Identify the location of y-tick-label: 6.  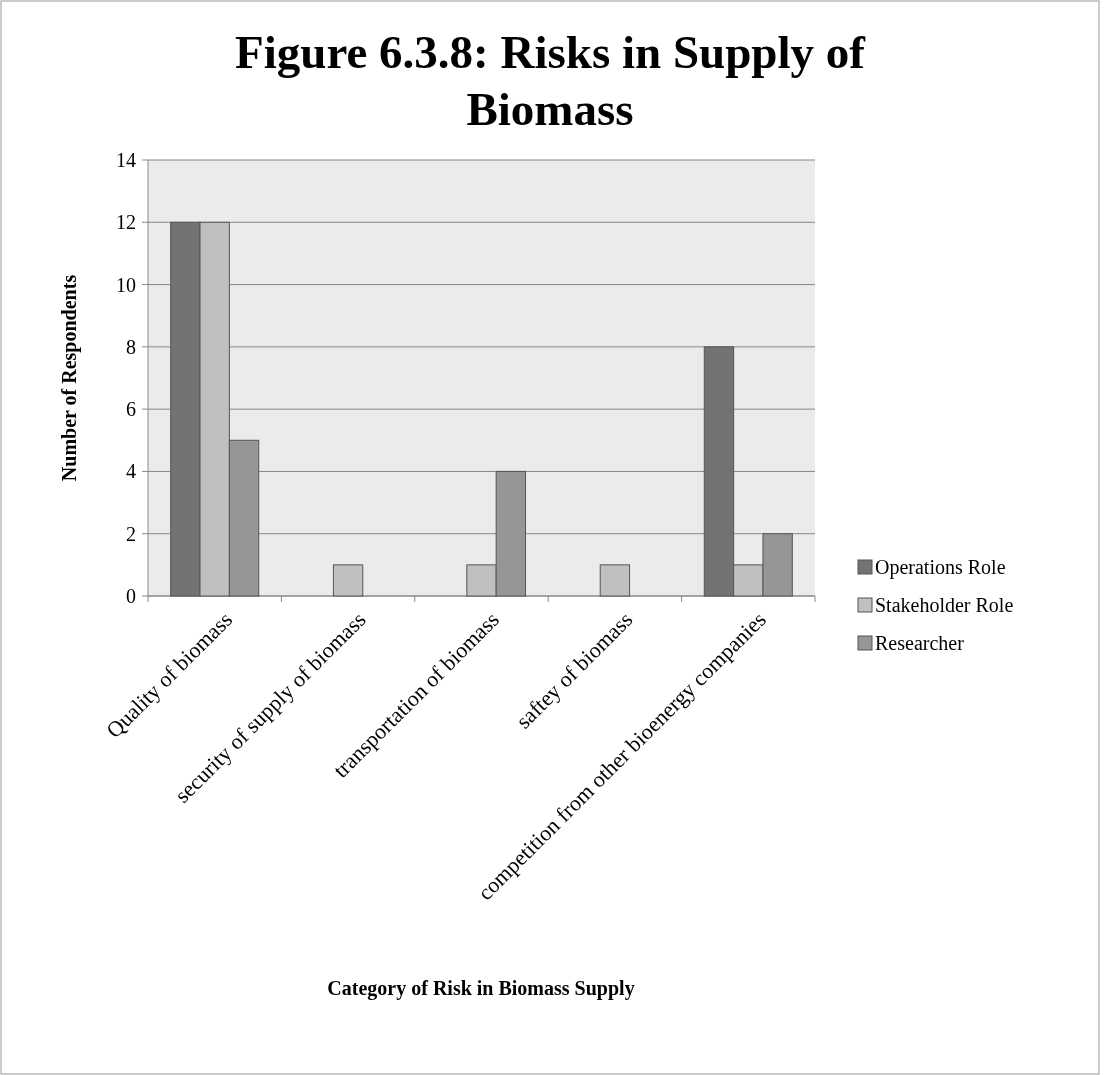
(131, 409).